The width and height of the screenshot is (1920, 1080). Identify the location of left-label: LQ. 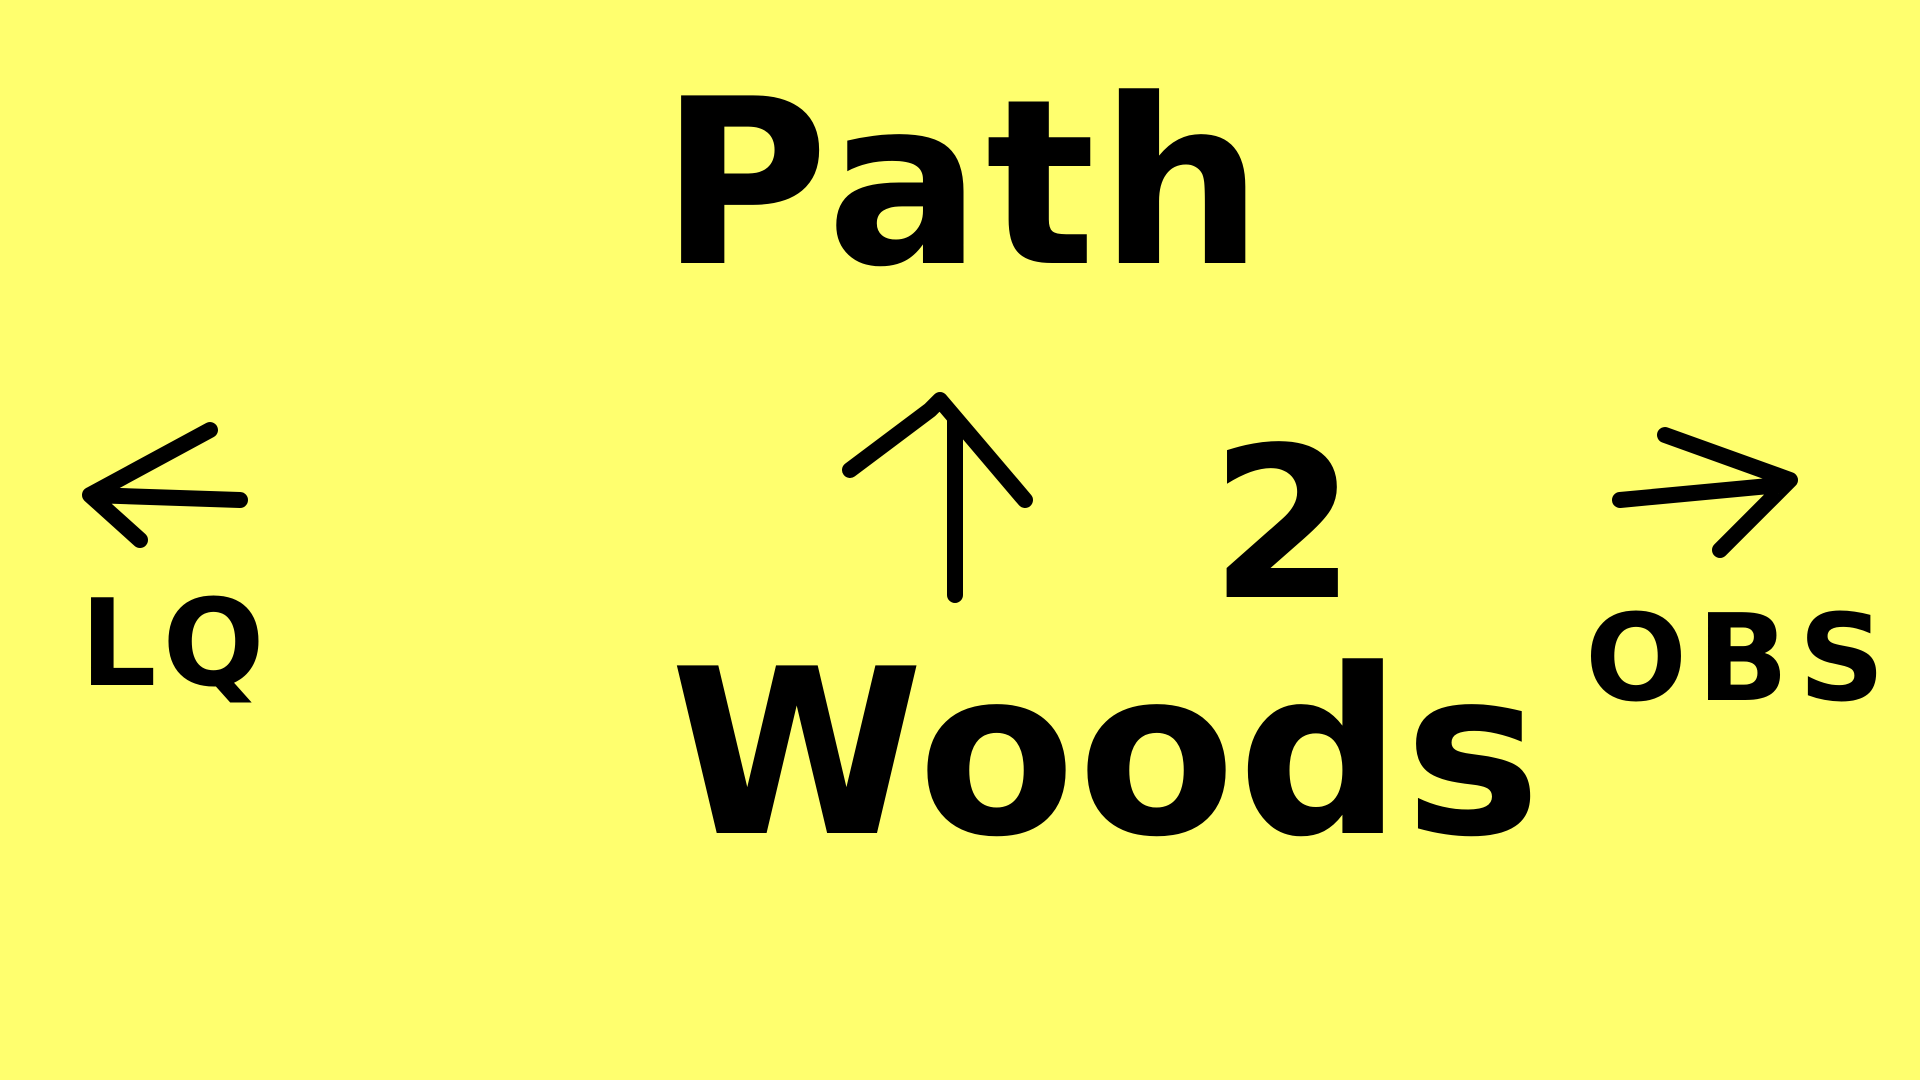
(175, 644).